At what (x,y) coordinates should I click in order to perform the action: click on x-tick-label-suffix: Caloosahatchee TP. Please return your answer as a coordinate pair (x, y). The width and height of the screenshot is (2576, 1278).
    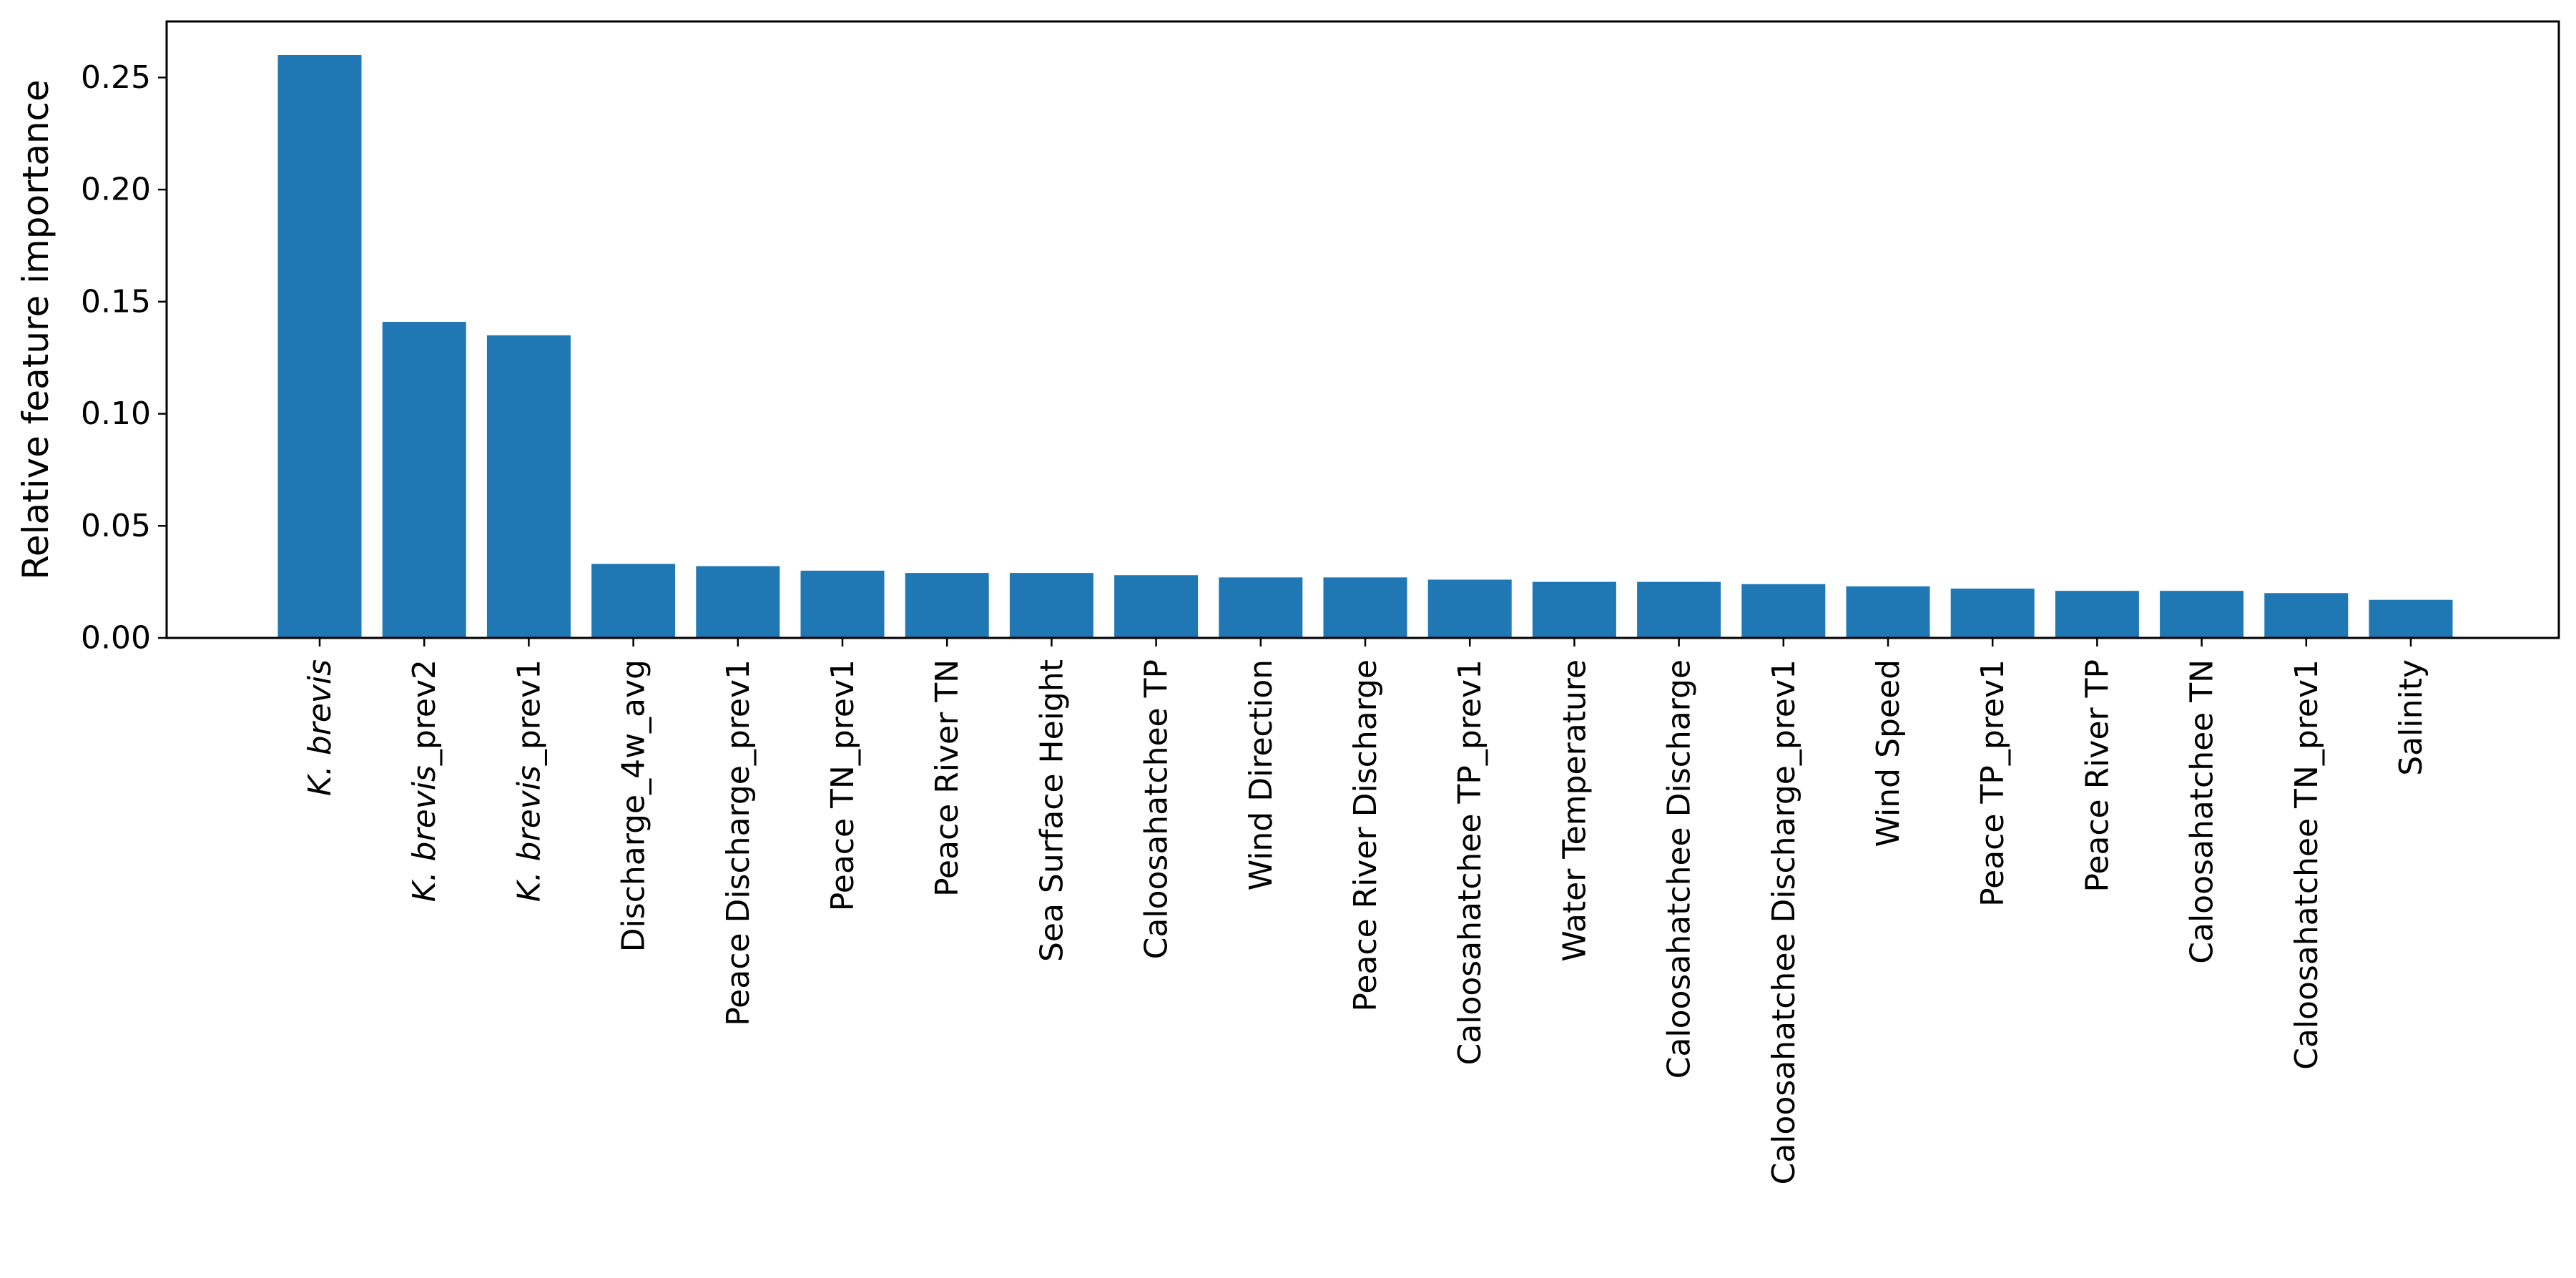
    Looking at the image, I should click on (1156, 809).